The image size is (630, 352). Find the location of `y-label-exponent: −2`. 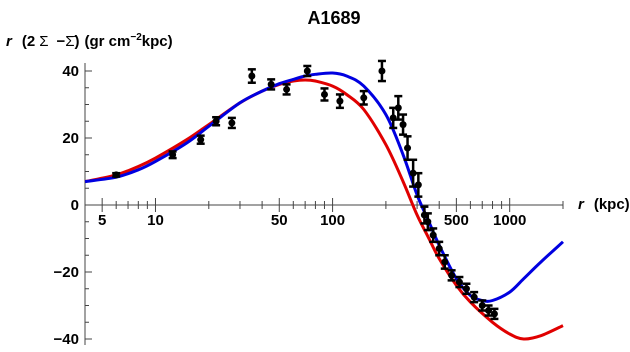

y-label-exponent: −2 is located at coordinates (136, 37).